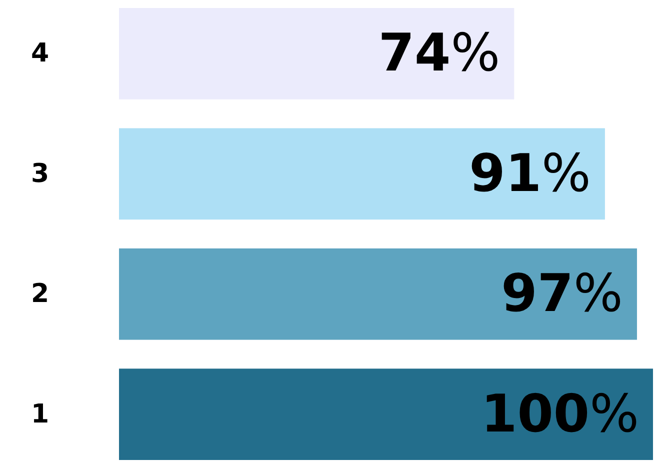 Image resolution: width=660 pixels, height=462 pixels. Describe the element at coordinates (40, 294) in the screenshot. I see `y-tick-label: 2` at that location.